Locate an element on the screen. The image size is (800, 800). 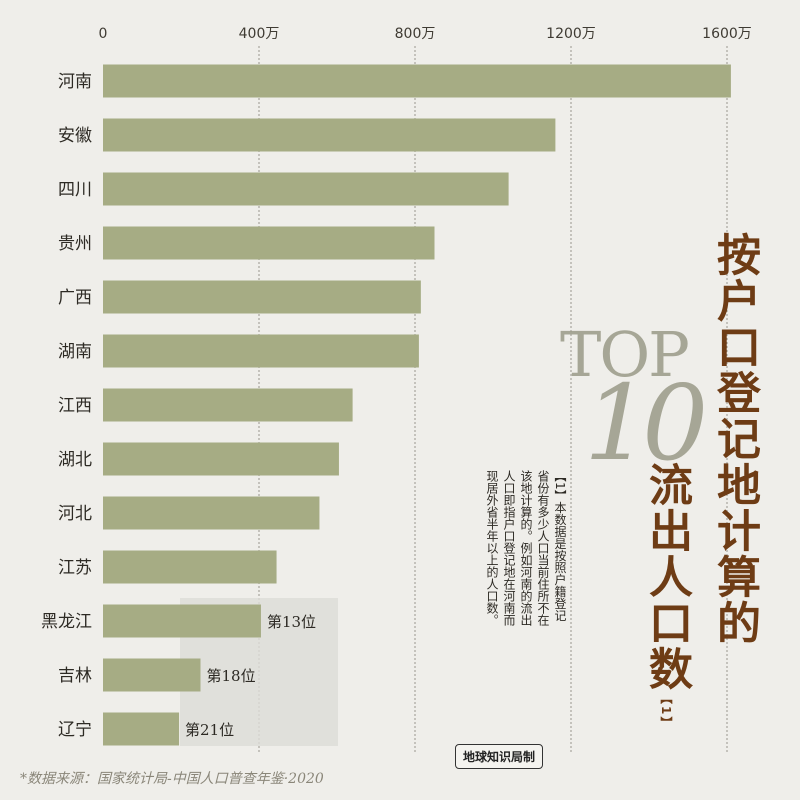
x-tick-label: 1200万 is located at coordinates (571, 34).